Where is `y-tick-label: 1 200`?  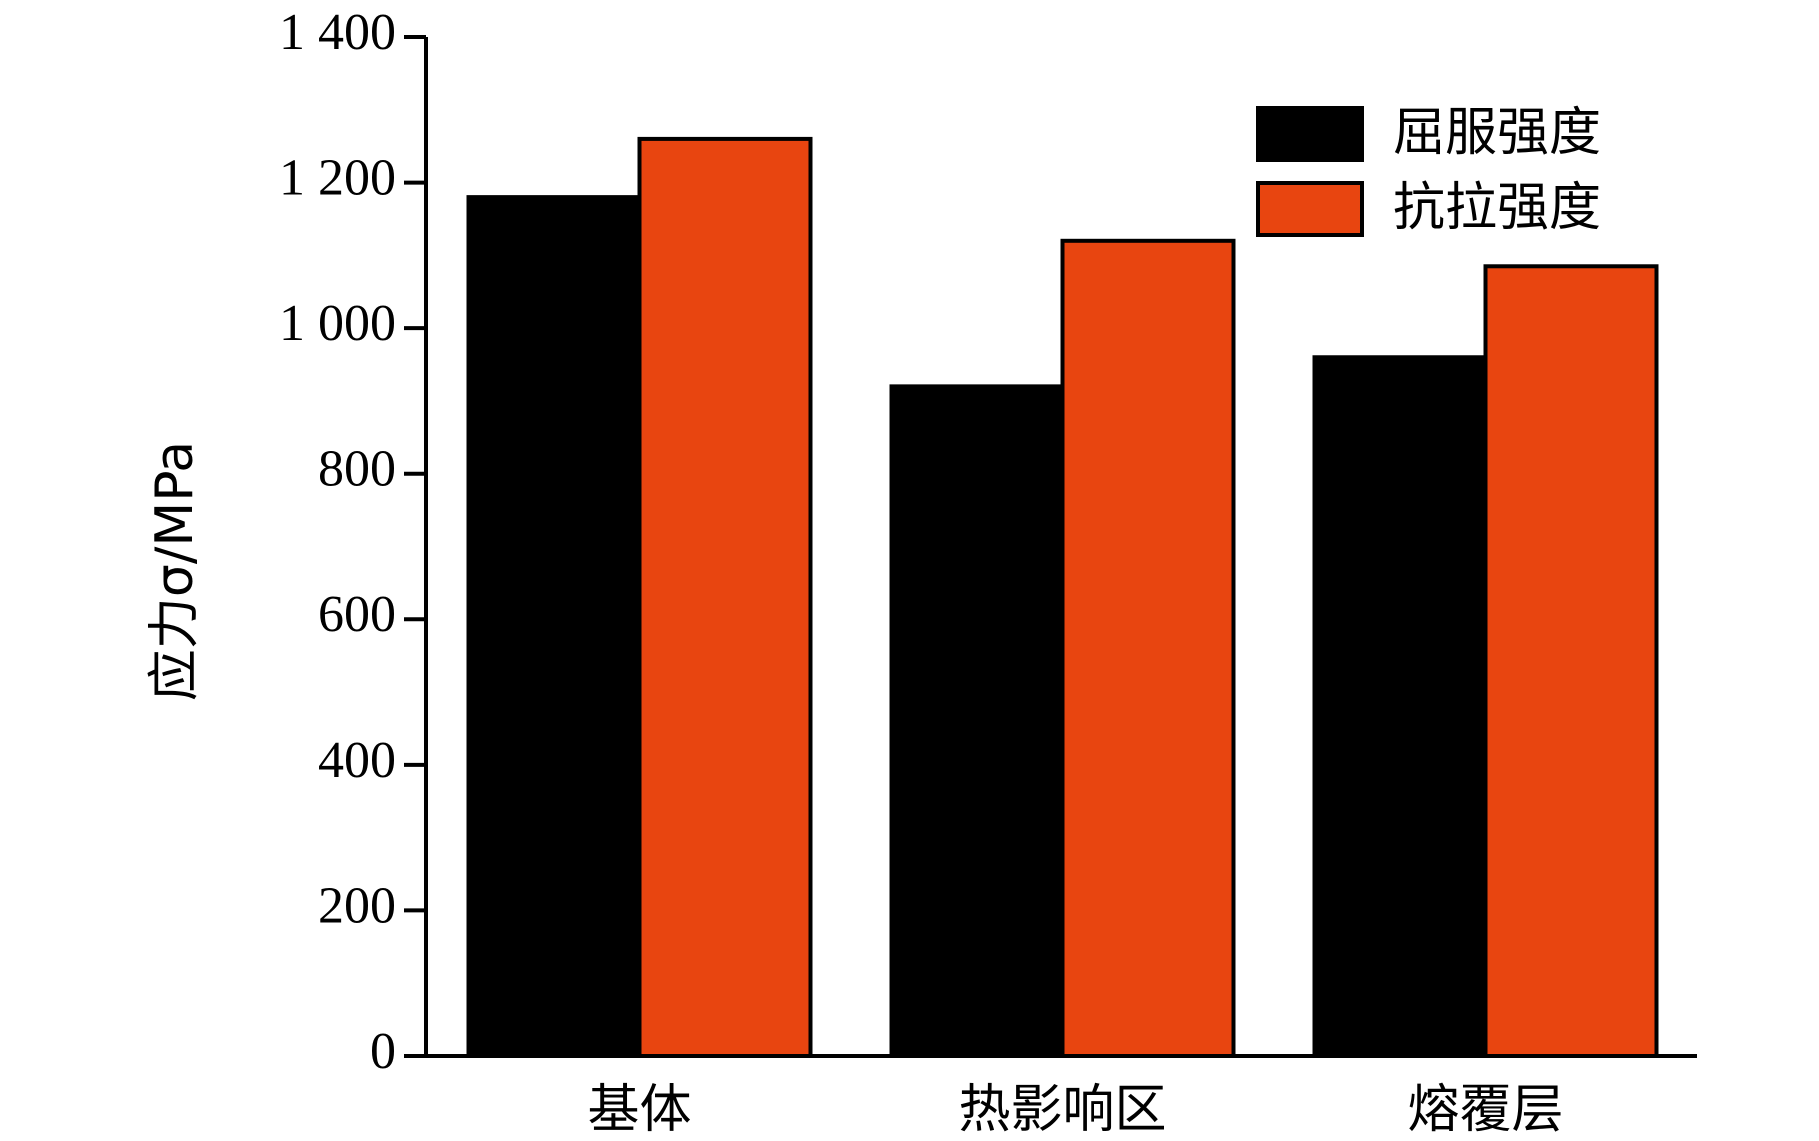 y-tick-label: 1 200 is located at coordinates (337, 178).